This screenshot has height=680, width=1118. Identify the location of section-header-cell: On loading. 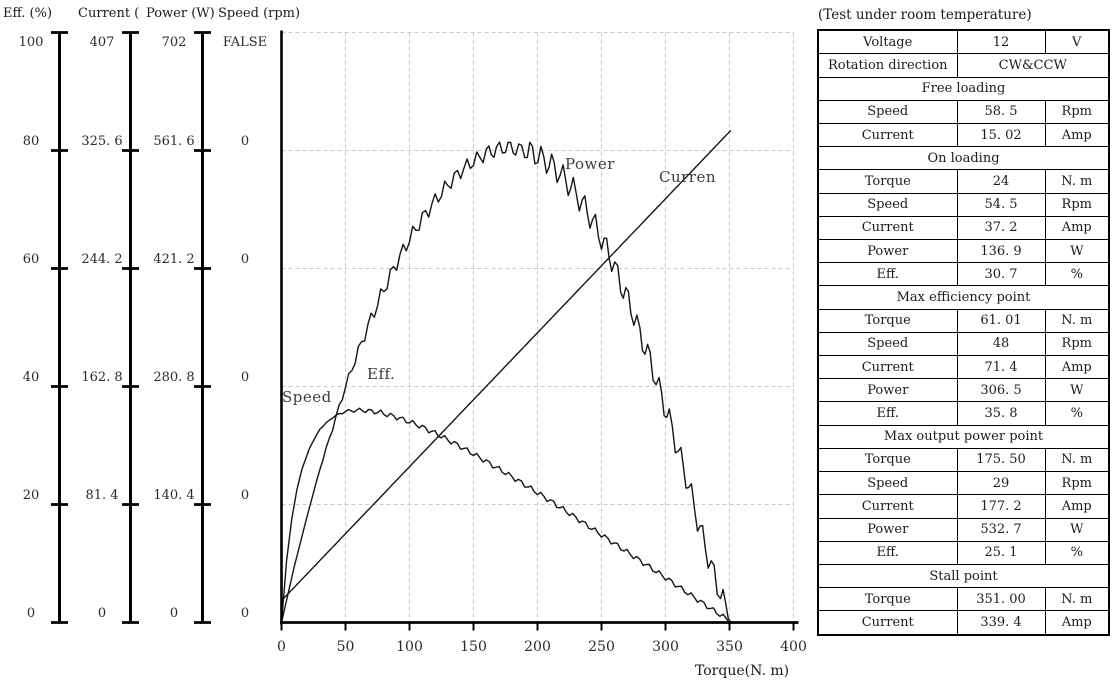
(963, 158).